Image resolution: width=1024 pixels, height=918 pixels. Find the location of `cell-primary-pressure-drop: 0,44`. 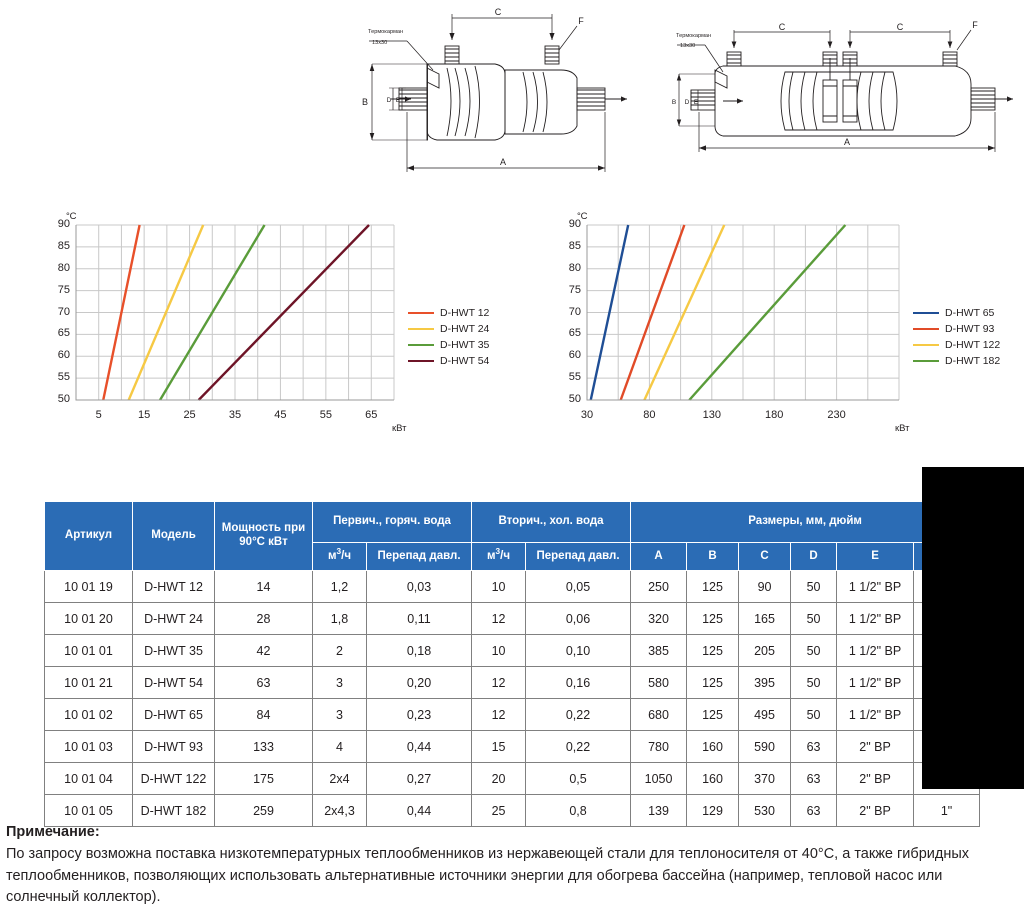

cell-primary-pressure-drop: 0,44 is located at coordinates (419, 810).